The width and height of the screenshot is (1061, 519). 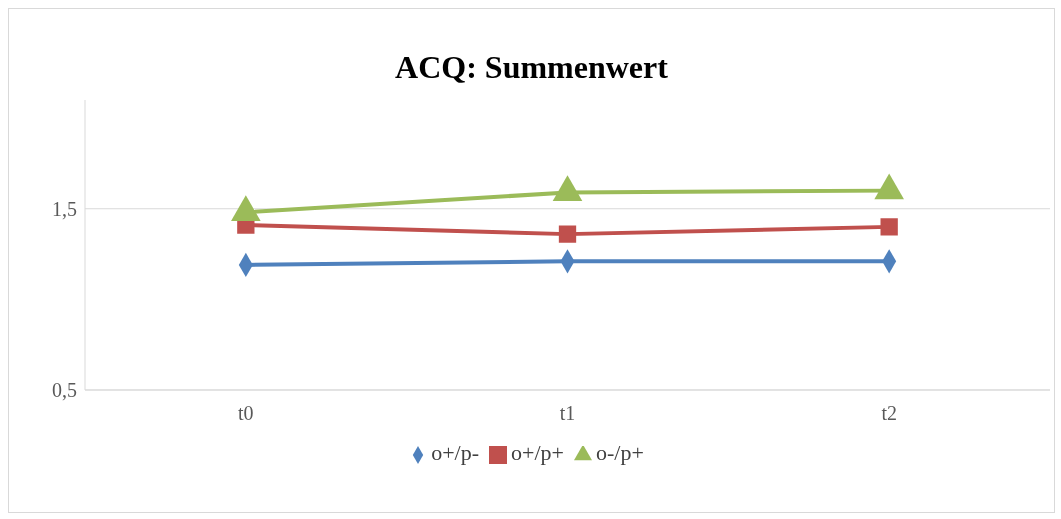 I want to click on y-tick-label: 1,5, so click(x=64, y=208).